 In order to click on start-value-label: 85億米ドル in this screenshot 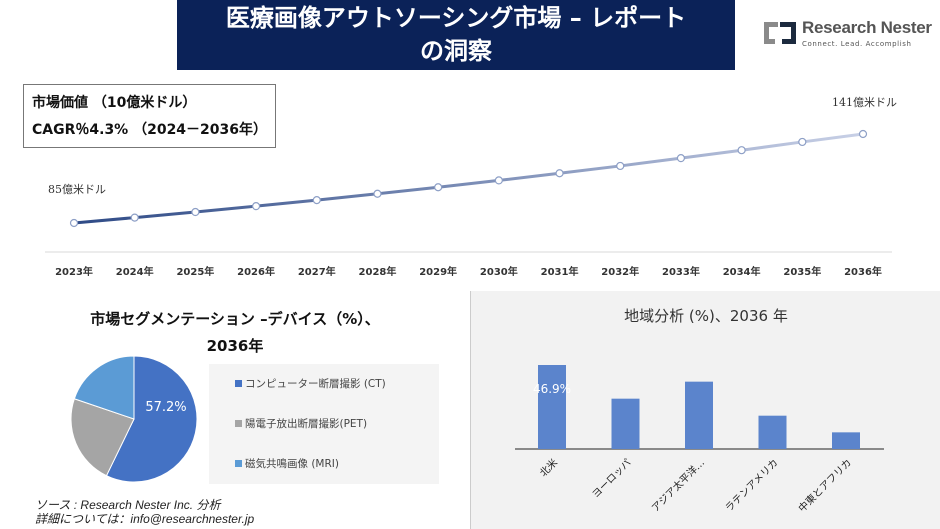, I will do `click(77, 189)`.